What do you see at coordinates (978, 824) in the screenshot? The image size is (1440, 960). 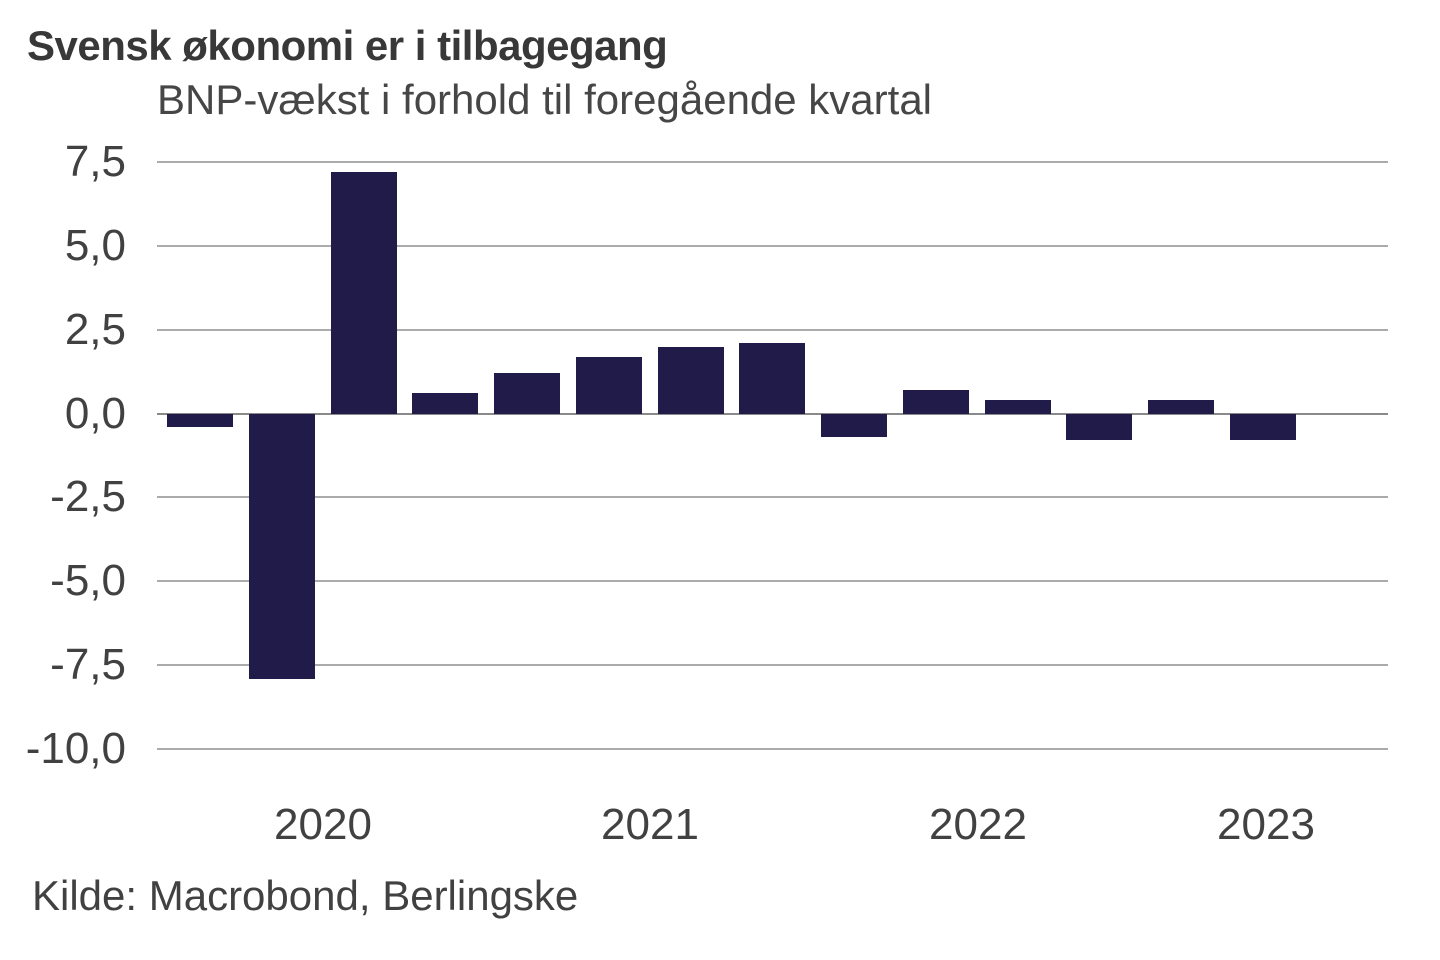 I see `x-axis-label-2022: 2022` at bounding box center [978, 824].